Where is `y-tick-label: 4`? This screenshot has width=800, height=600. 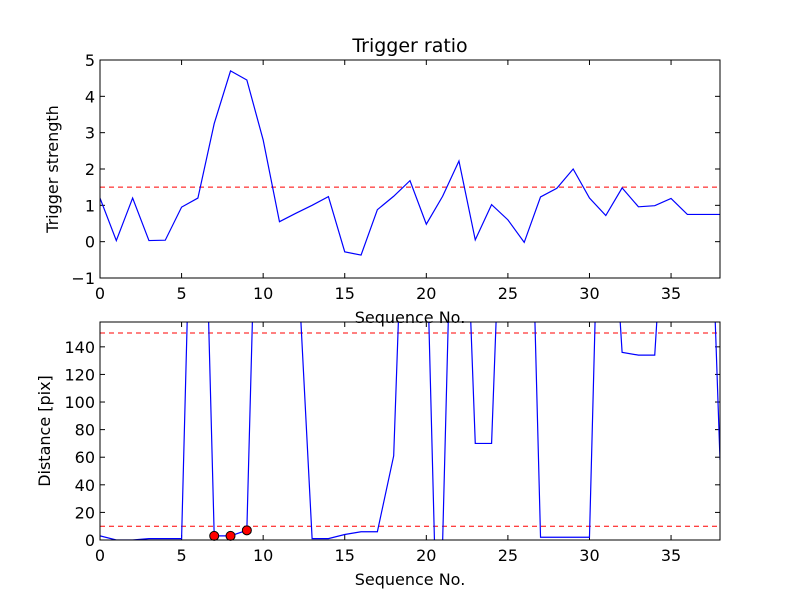 y-tick-label: 4 is located at coordinates (90, 96).